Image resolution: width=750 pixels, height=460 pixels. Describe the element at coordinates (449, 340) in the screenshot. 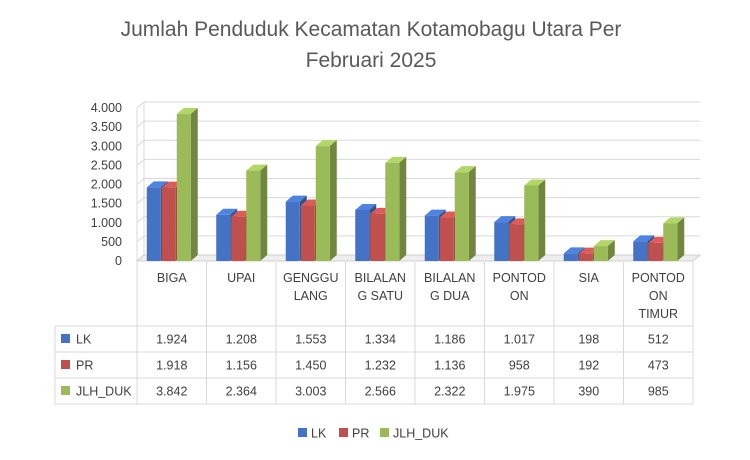

I see `data-table-value: 1.186` at that location.